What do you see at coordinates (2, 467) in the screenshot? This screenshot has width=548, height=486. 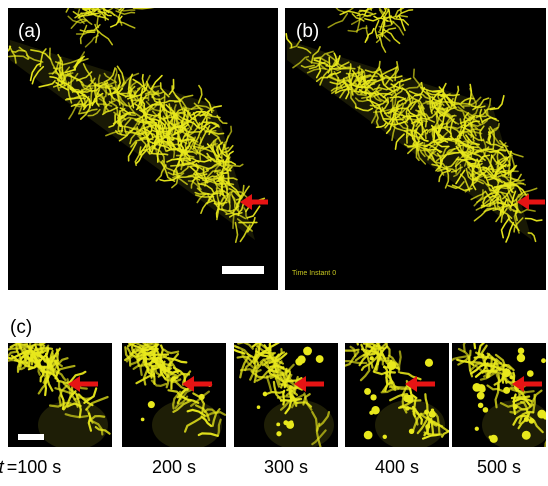 I see `time-symbol: t` at bounding box center [2, 467].